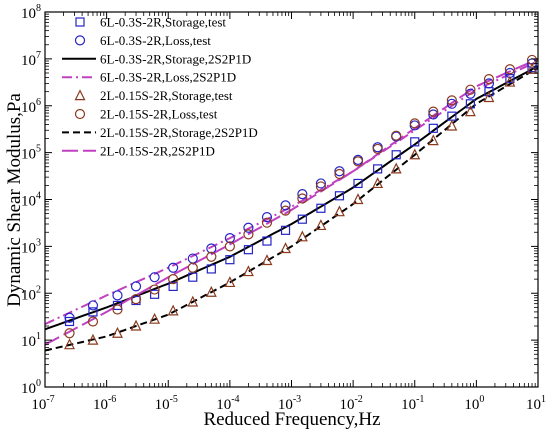  I want to click on x-tick-label: 10⁰, so click(474, 403).